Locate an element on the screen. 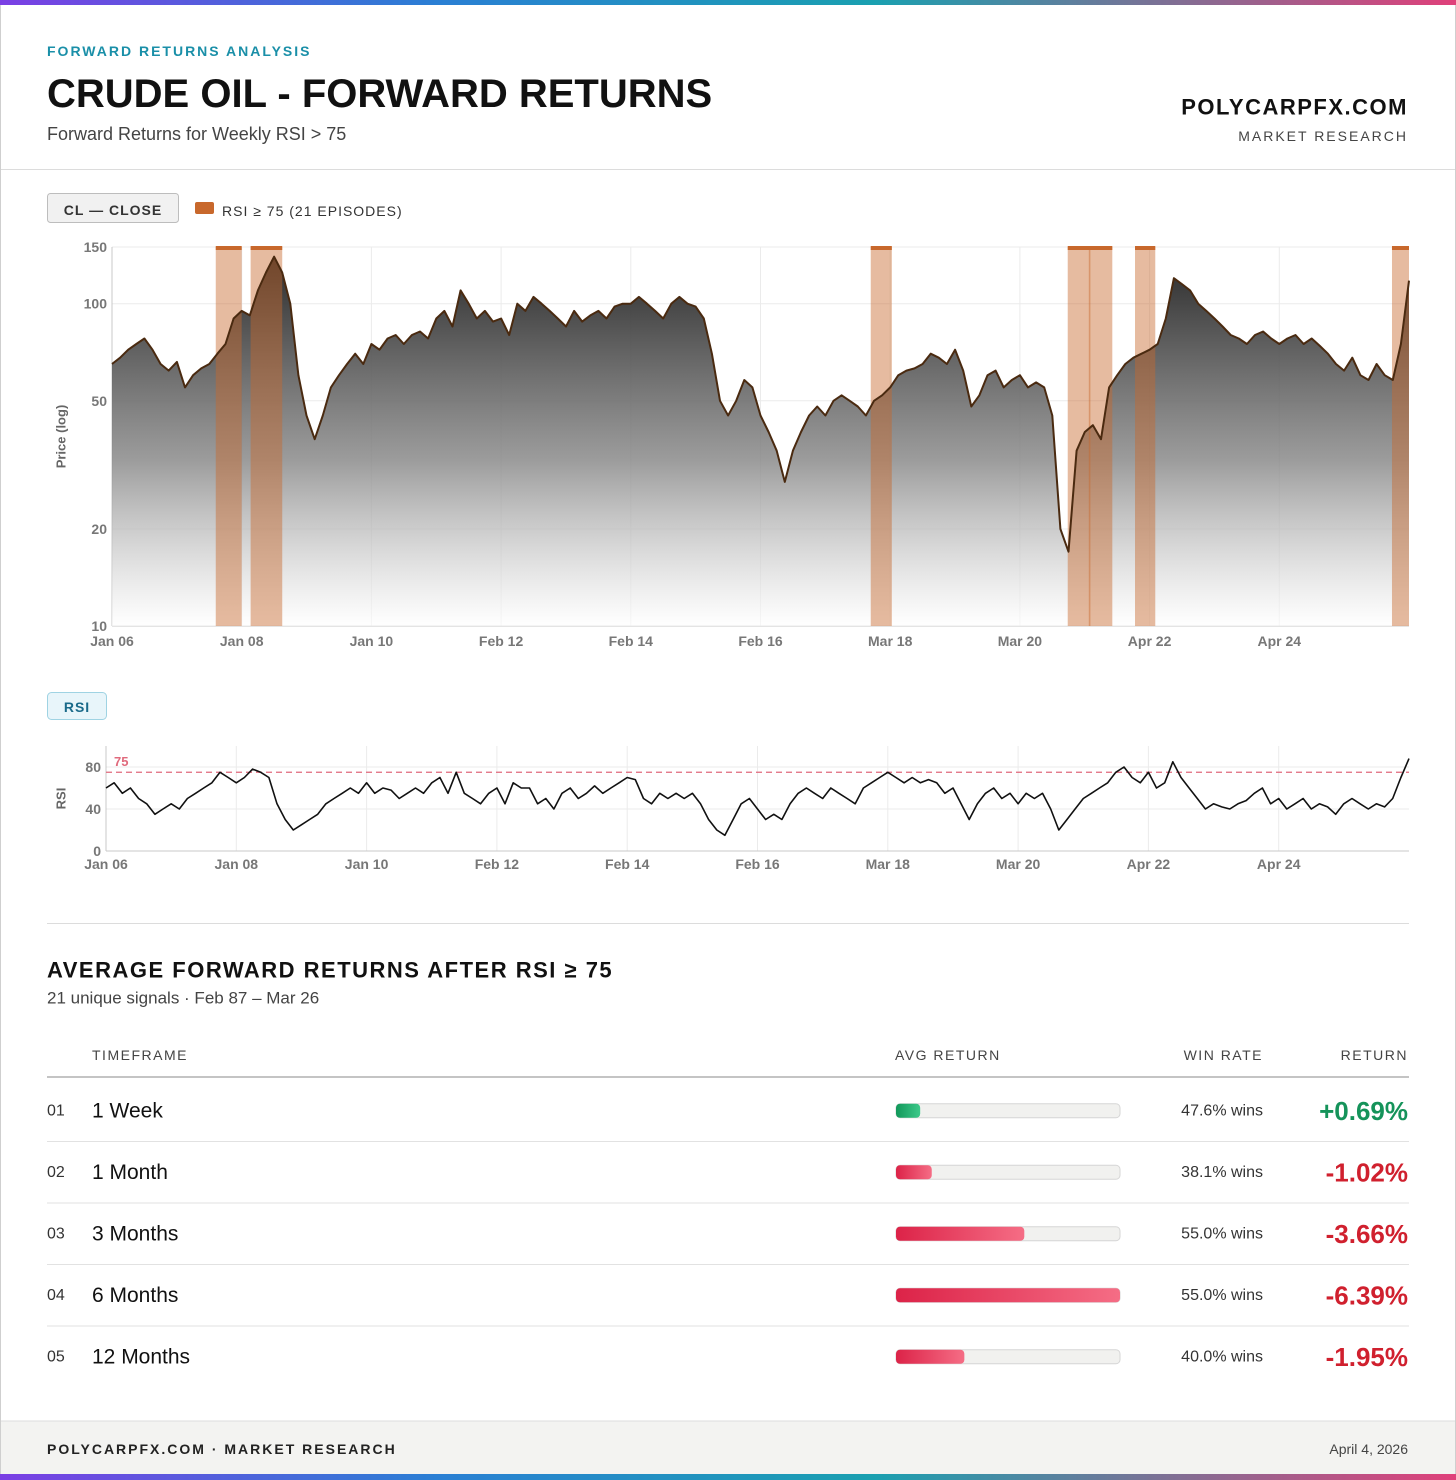 This screenshot has width=1456, height=1480. legend-label: RSI ≥ 75 (21 EPISODES) is located at coordinates (312, 211).